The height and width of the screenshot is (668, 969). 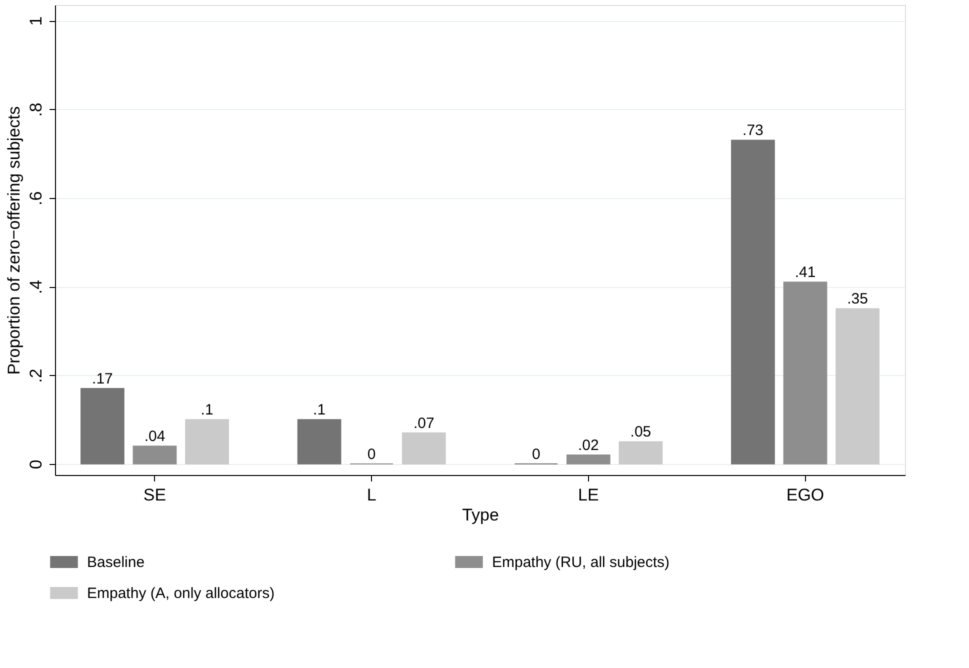 What do you see at coordinates (581, 562) in the screenshot?
I see `legend-label: Empathy (RU, all subjects)` at bounding box center [581, 562].